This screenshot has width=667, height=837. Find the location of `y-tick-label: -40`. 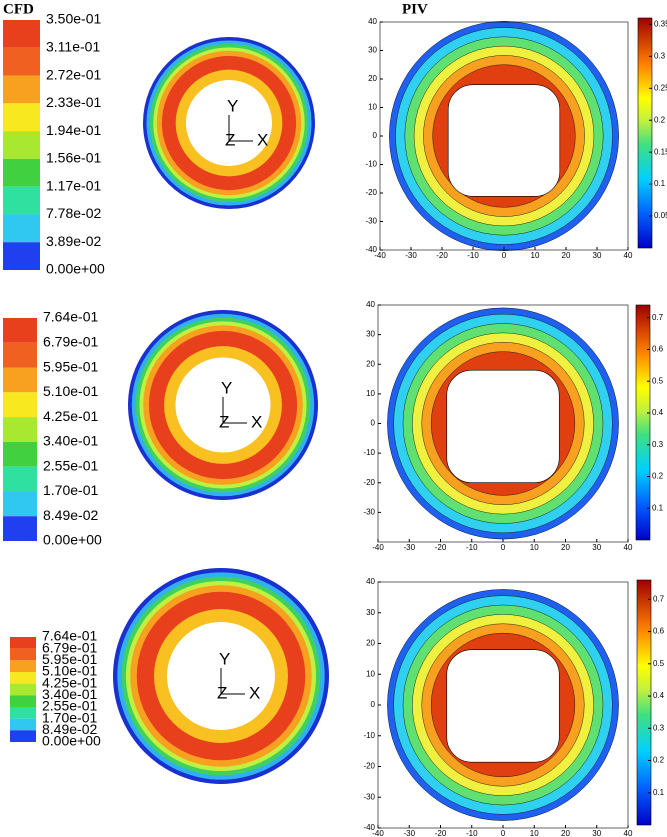

y-tick-label: -40 is located at coordinates (369, 827).